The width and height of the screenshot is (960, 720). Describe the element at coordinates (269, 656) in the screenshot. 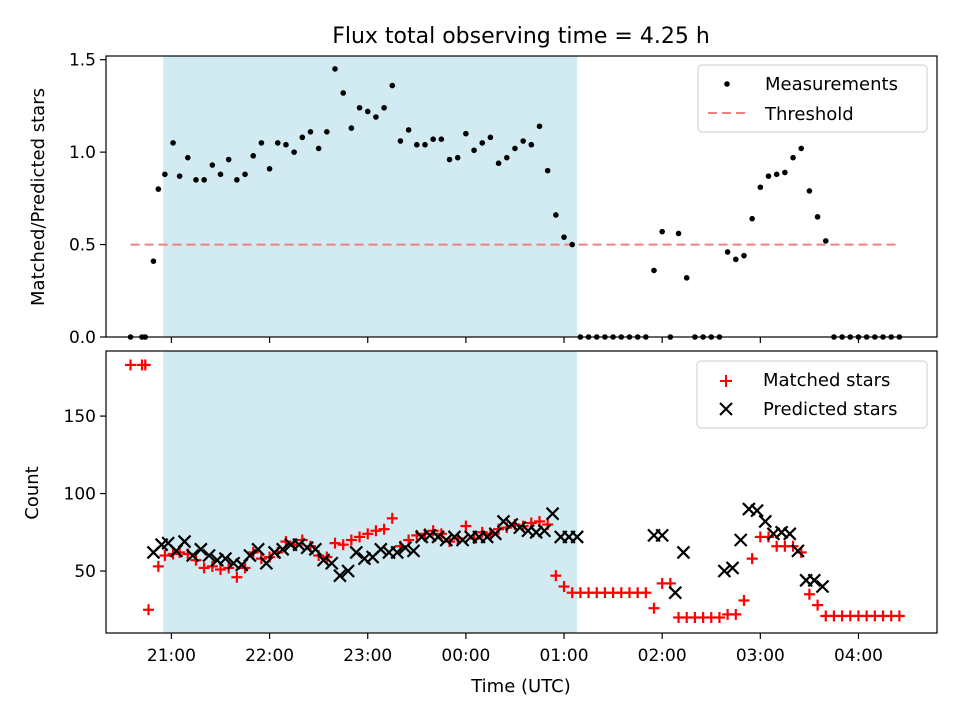

I see `x-tick-label: 22:00` at that location.